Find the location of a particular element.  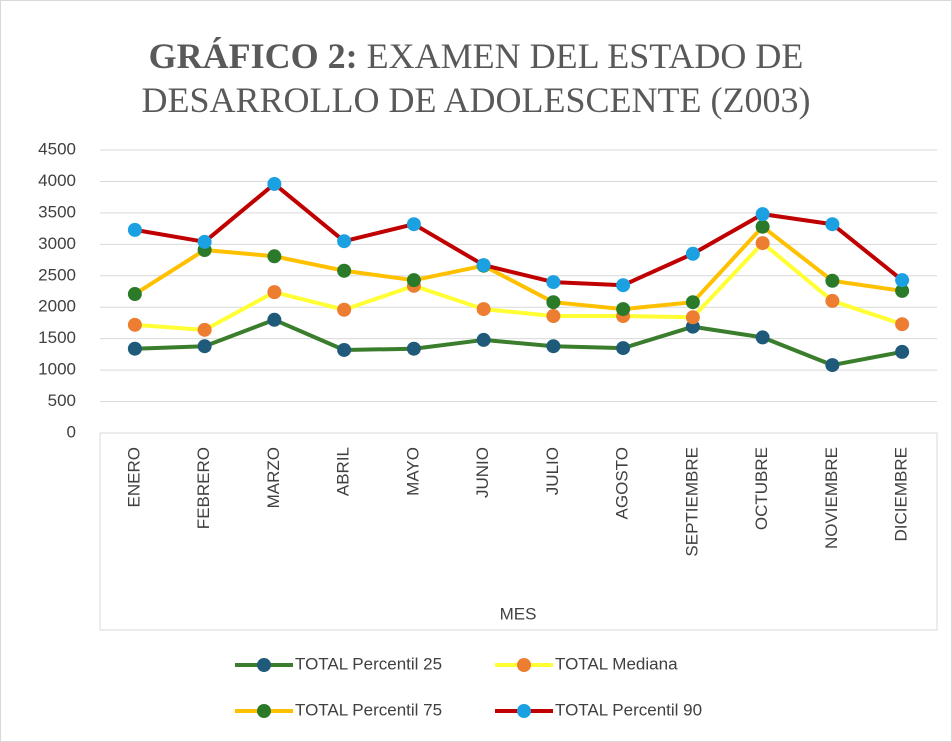

y-tick-label: 4000 is located at coordinates (57, 180).